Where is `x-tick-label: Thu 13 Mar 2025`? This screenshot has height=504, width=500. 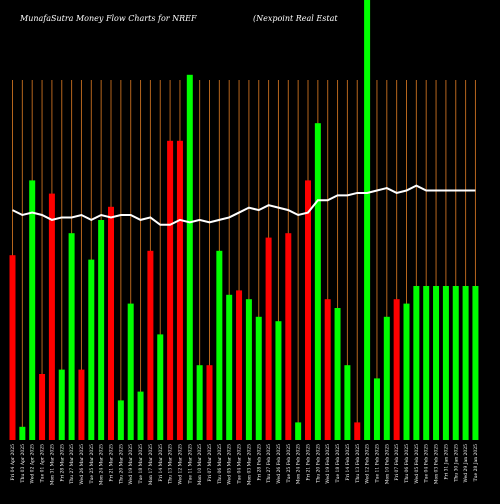
x-tick-label: Thu 13 Mar 2025 is located at coordinates (171, 464).